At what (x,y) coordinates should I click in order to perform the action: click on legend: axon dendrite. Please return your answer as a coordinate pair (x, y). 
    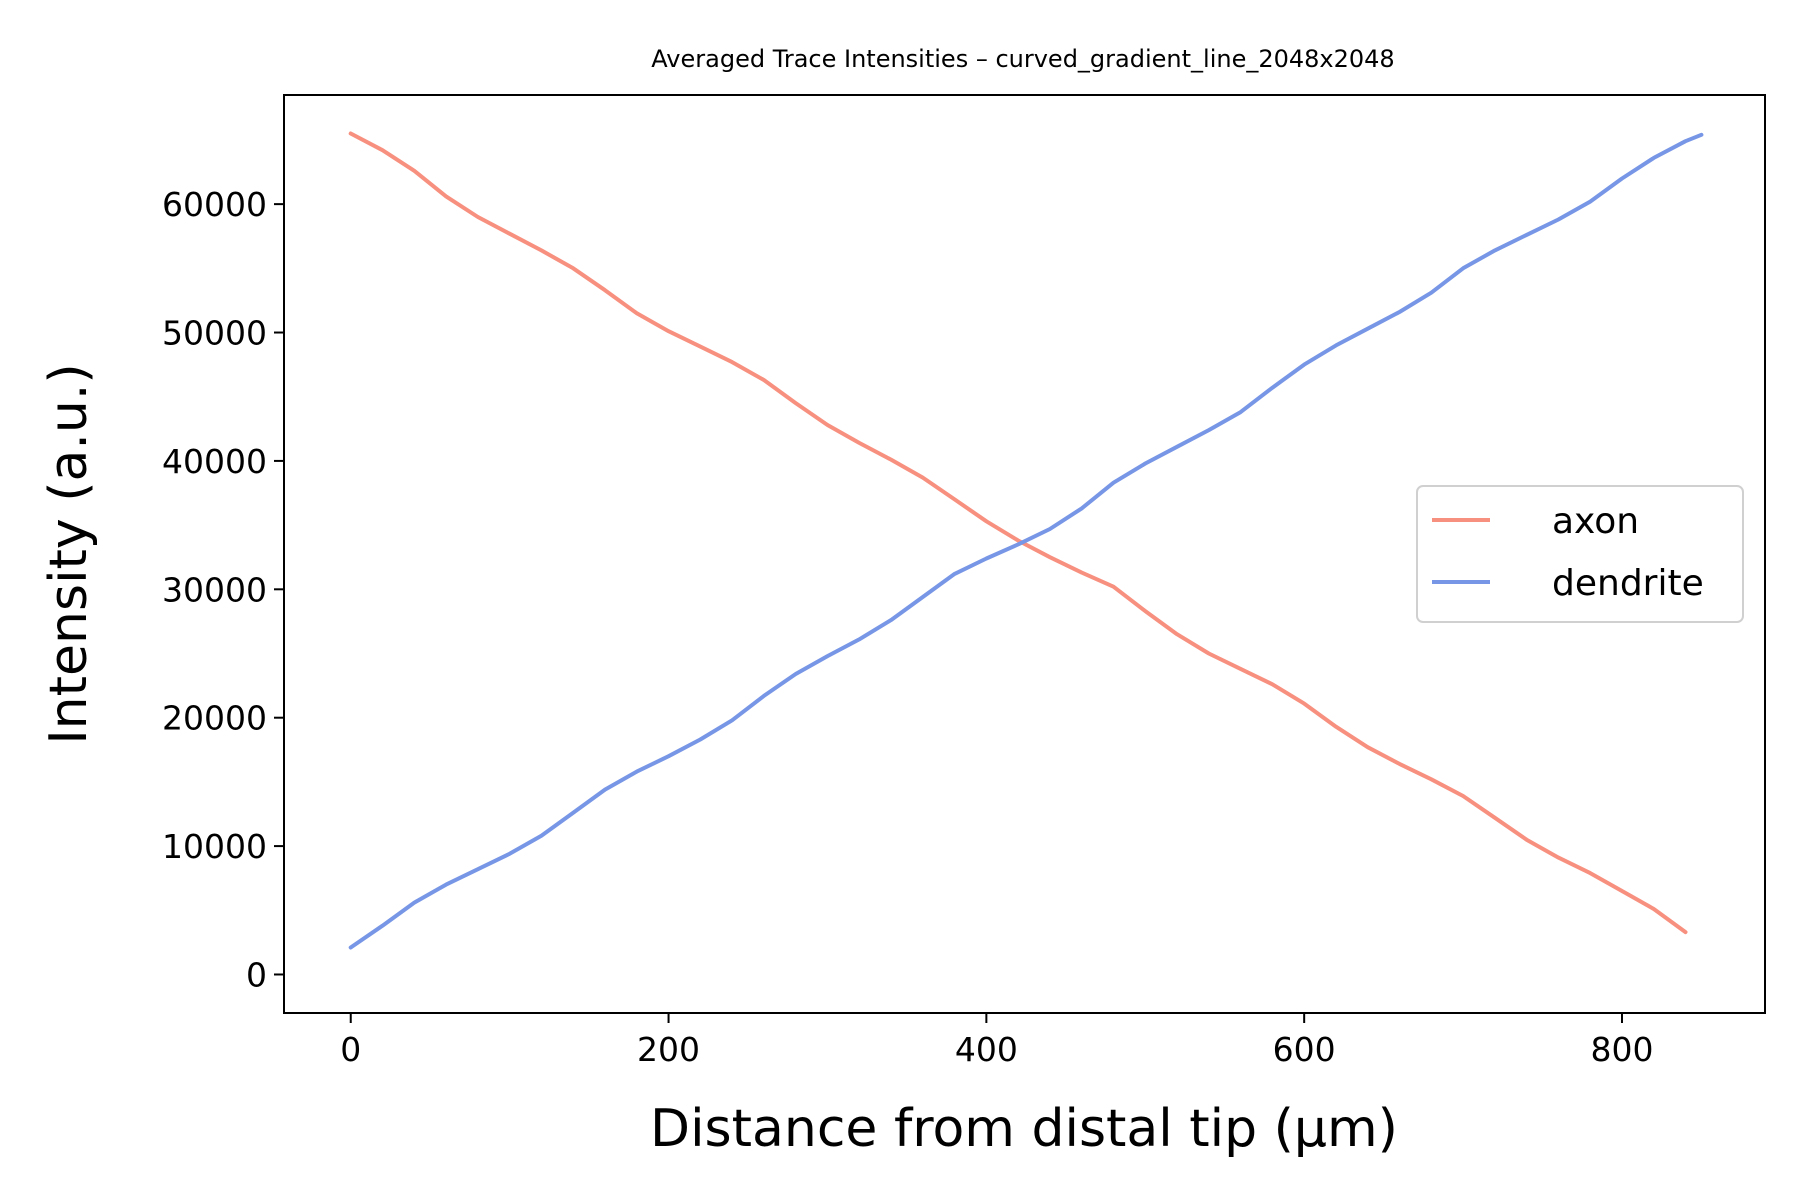
    Looking at the image, I should click on (1580, 554).